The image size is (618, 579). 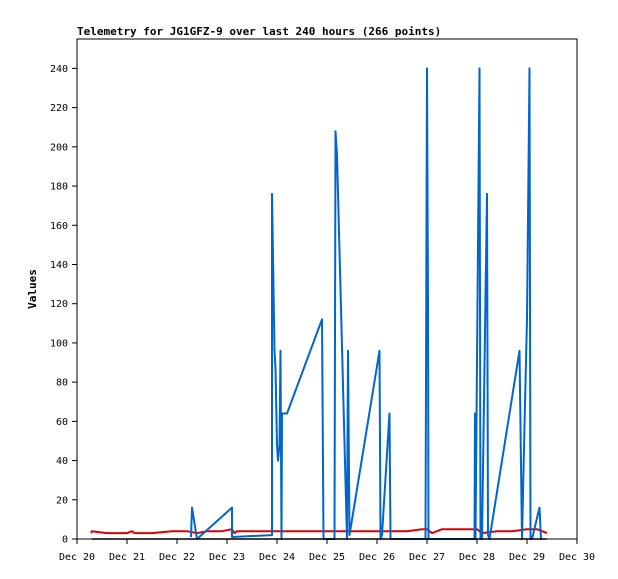 What do you see at coordinates (59, 226) in the screenshot?
I see `y-tick-label: 160` at bounding box center [59, 226].